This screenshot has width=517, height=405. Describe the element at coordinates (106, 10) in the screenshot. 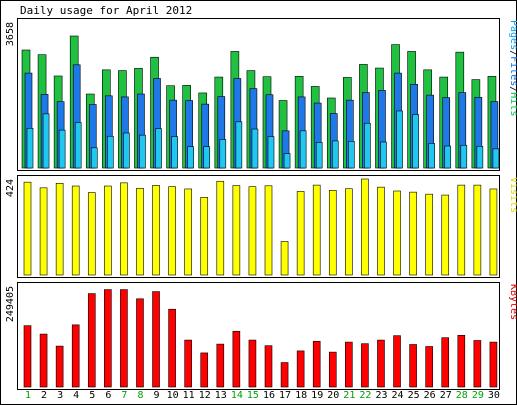

I see `chart-title: Daily usage for April 2012` at that location.